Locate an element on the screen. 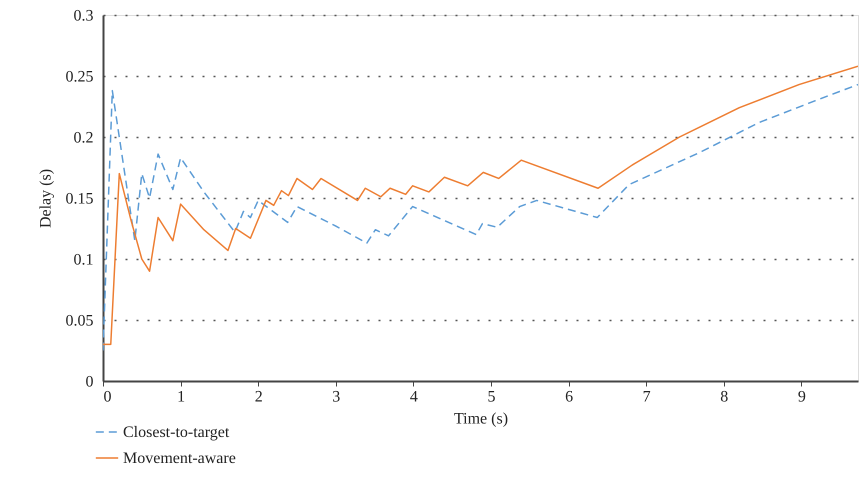 The height and width of the screenshot is (494, 859). y-axis-title: Delay (s) is located at coordinates (46, 198).